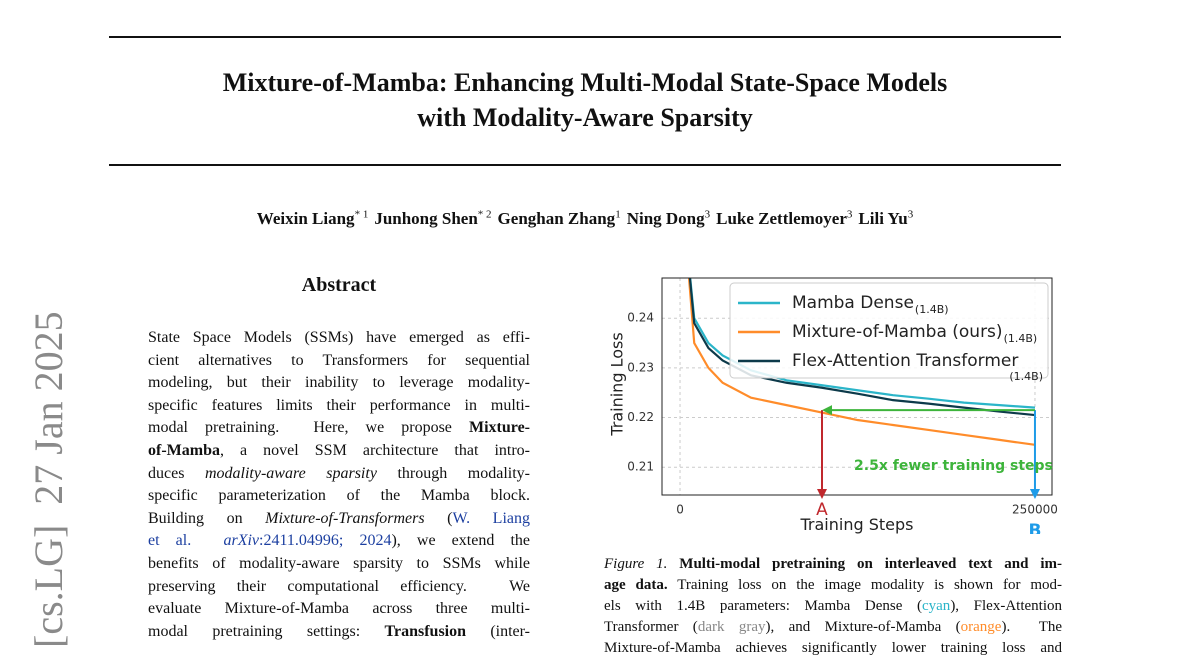 Image resolution: width=1200 pixels, height=659 pixels. What do you see at coordinates (636, 585) in the screenshot?
I see `text-span: age data.` at bounding box center [636, 585].